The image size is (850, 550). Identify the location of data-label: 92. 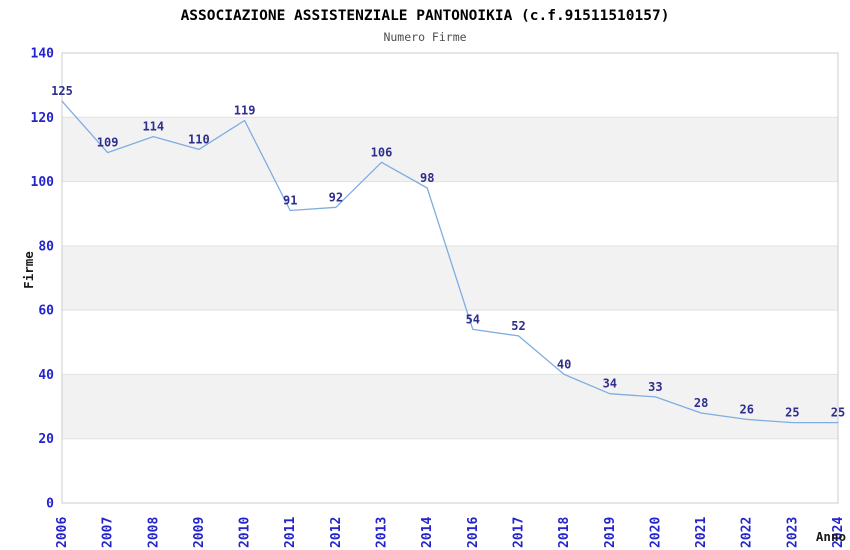
(336, 197).